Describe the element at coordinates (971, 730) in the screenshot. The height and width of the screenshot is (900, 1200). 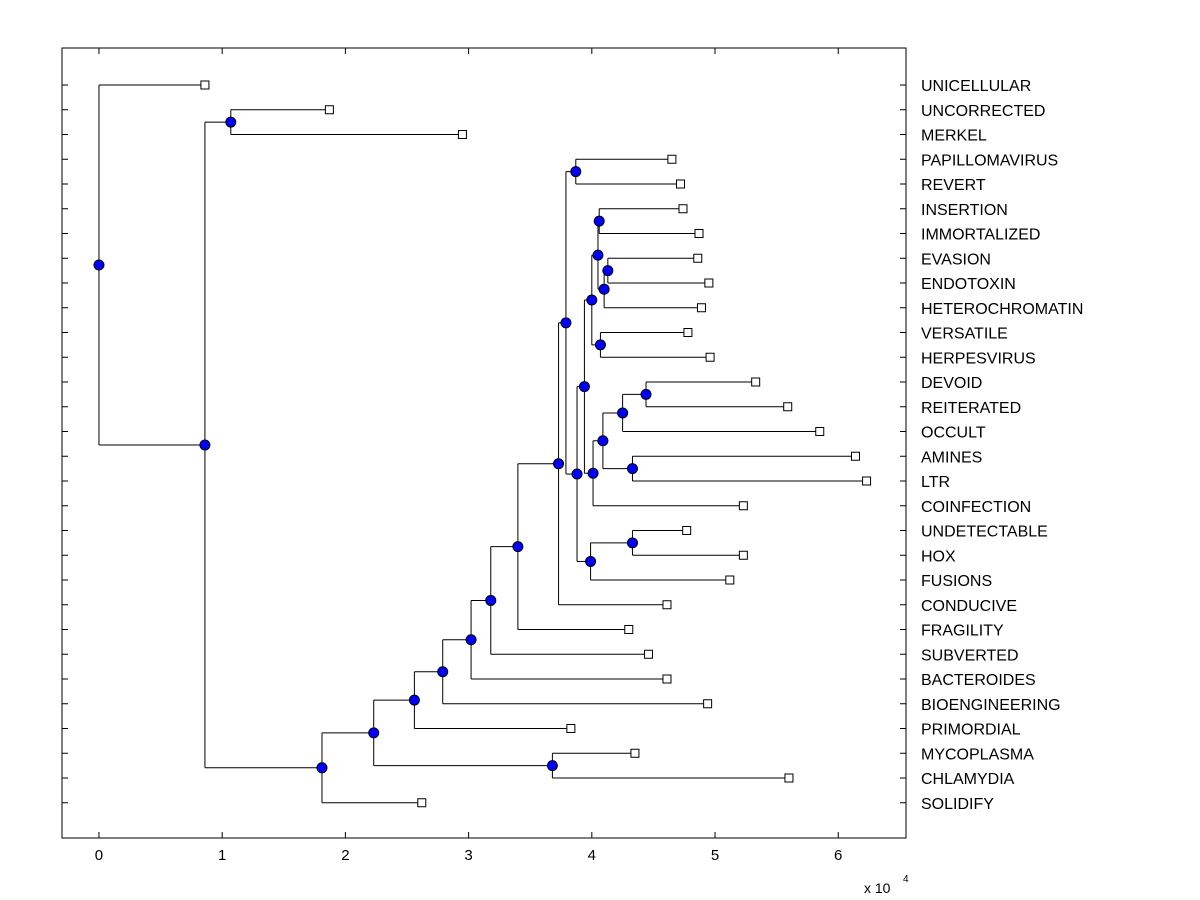
I see `leaf-label: PRIMORDIAL` at that location.